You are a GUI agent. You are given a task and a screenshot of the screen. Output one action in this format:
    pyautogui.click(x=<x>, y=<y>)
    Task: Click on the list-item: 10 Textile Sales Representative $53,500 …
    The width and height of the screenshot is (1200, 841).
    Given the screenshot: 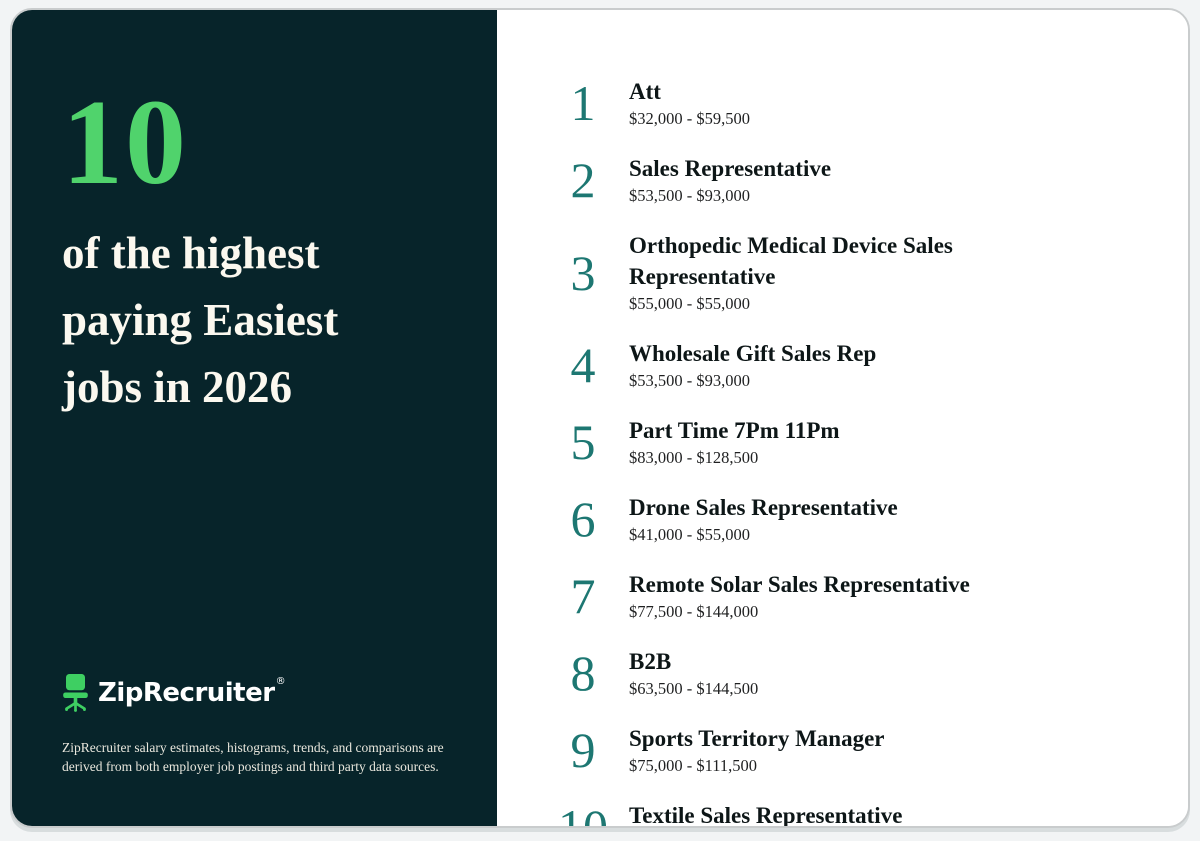 What is the action you would take?
    pyautogui.click(x=837, y=813)
    